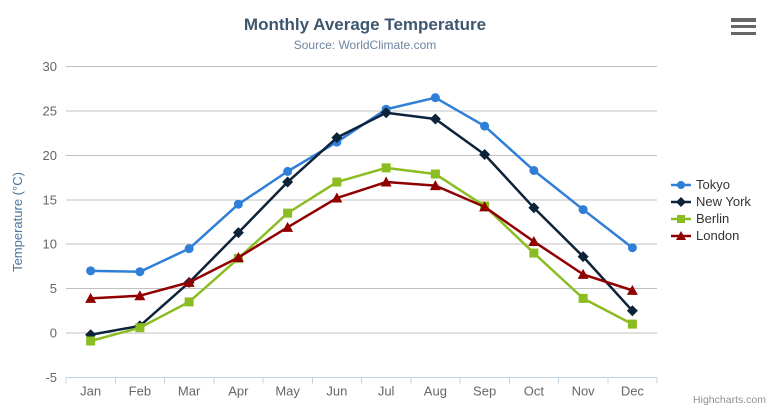  I want to click on x-axis-label: Feb, so click(140, 390).